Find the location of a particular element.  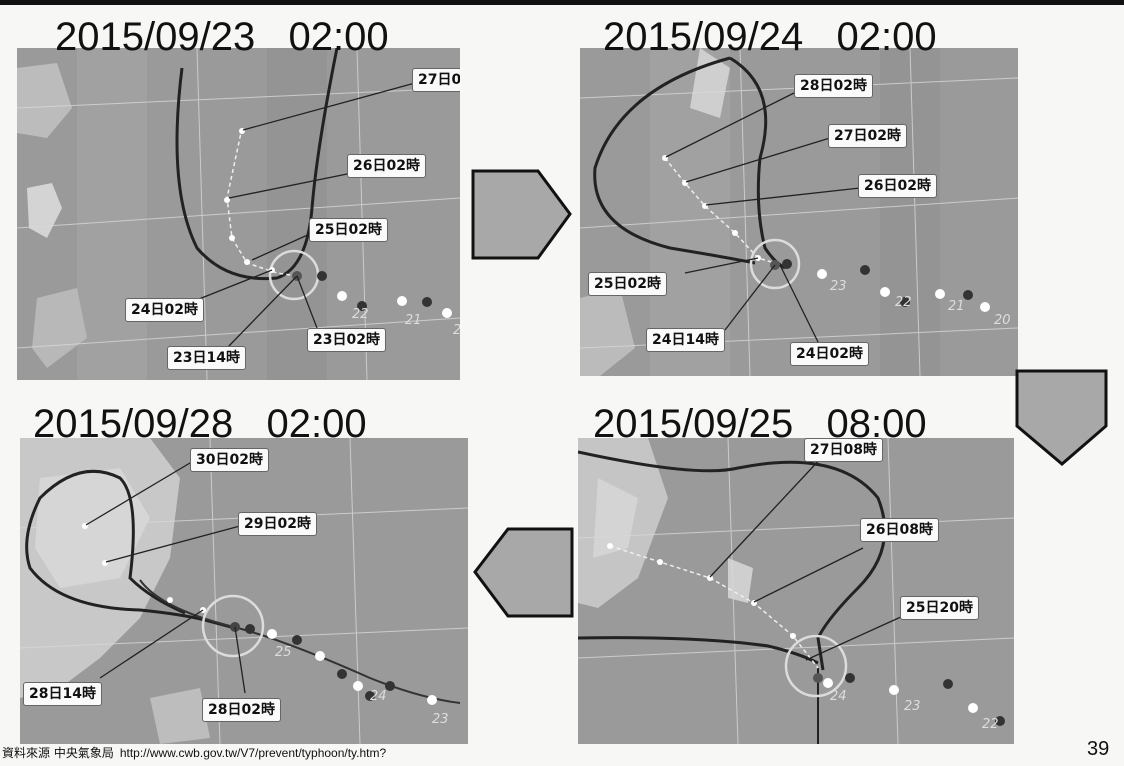

time-label: 29日02時 is located at coordinates (277, 524).